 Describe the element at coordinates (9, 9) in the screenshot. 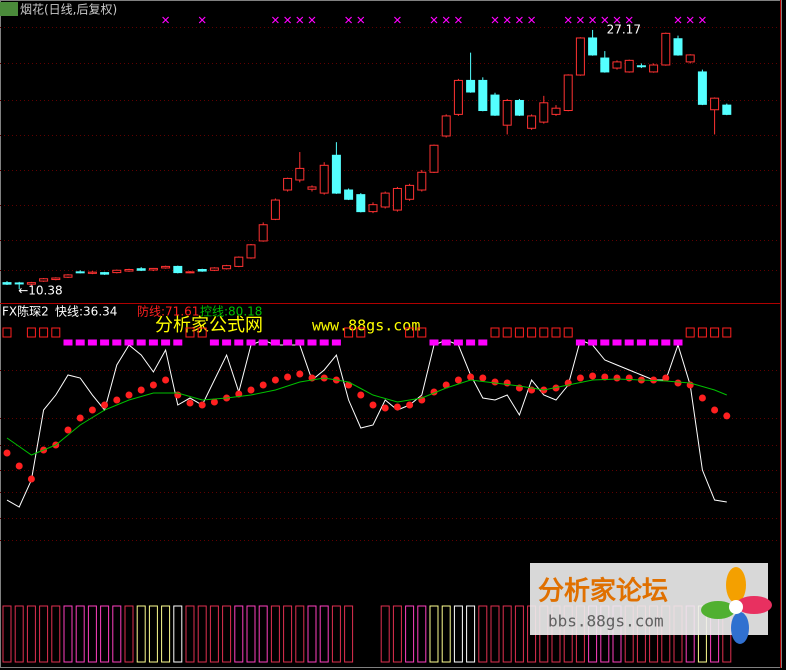

I see `stock-icon` at that location.